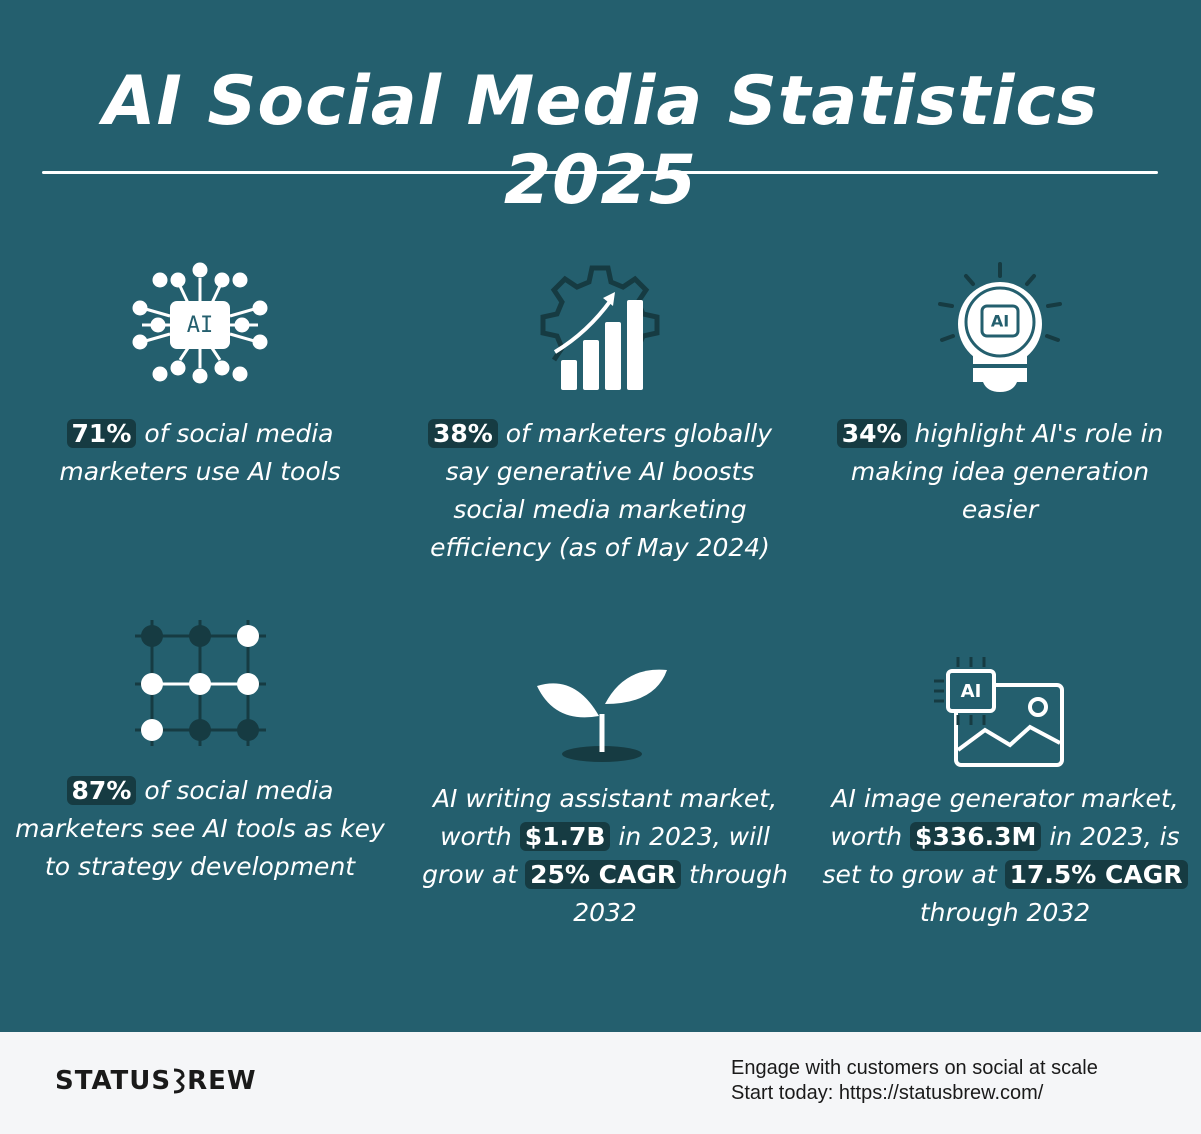 The height and width of the screenshot is (1134, 1201). I want to click on stat-highlight: 38%, so click(462, 433).